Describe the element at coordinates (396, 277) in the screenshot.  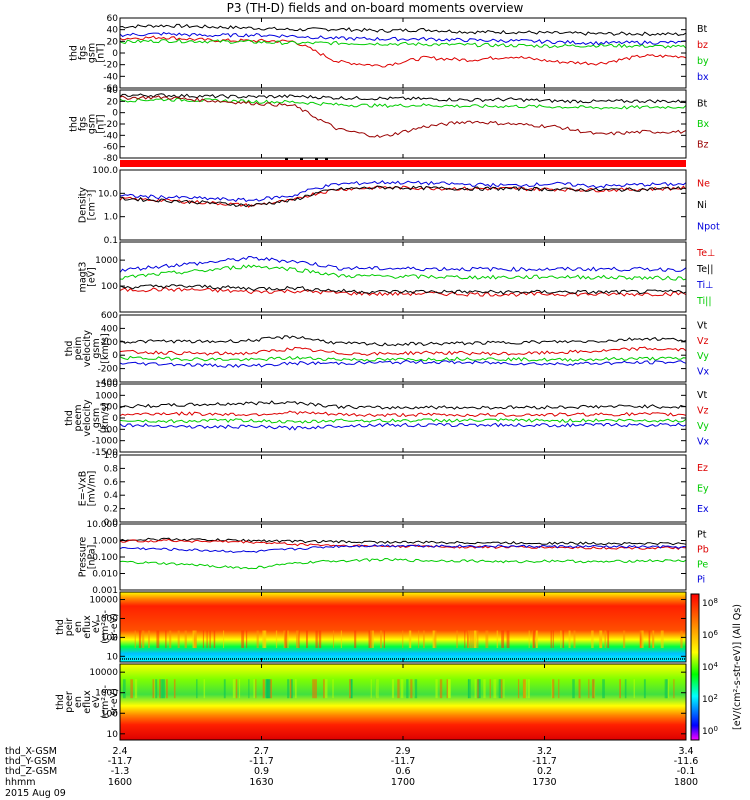
I see `panel-temperature: Te⊥ Te|| Ti⊥ Ti|| 1000 100 magt3[eV]` at that location.